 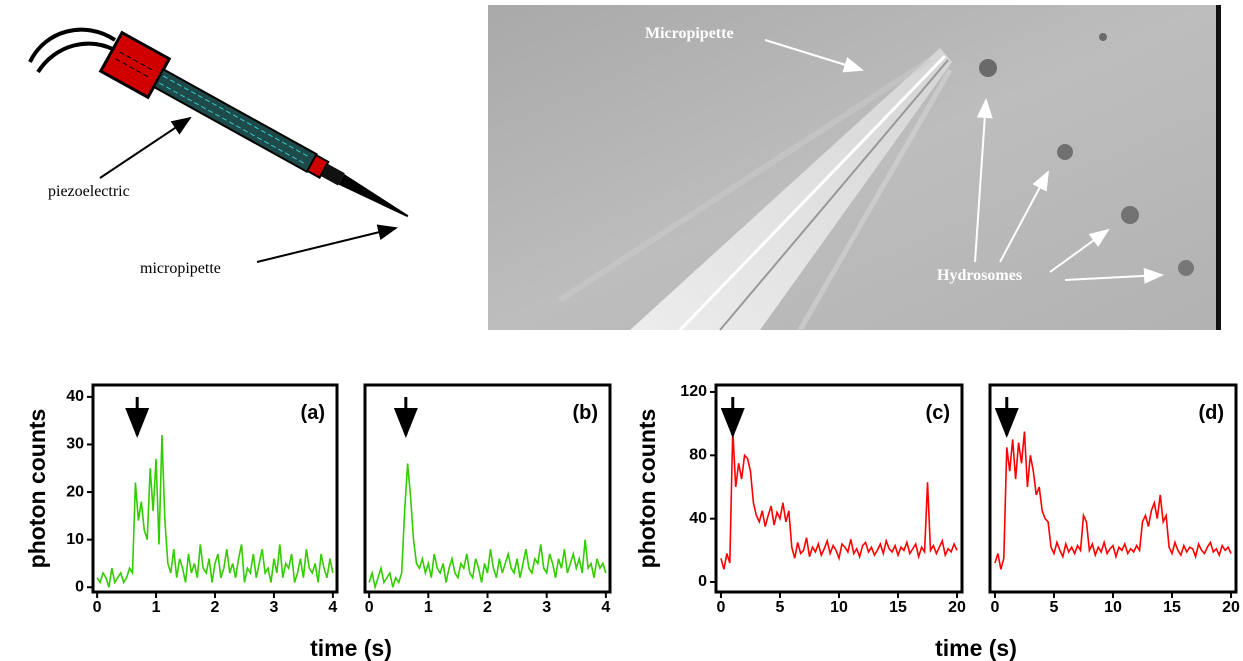 I want to click on y-tick-label: 30, so click(x=75, y=444).